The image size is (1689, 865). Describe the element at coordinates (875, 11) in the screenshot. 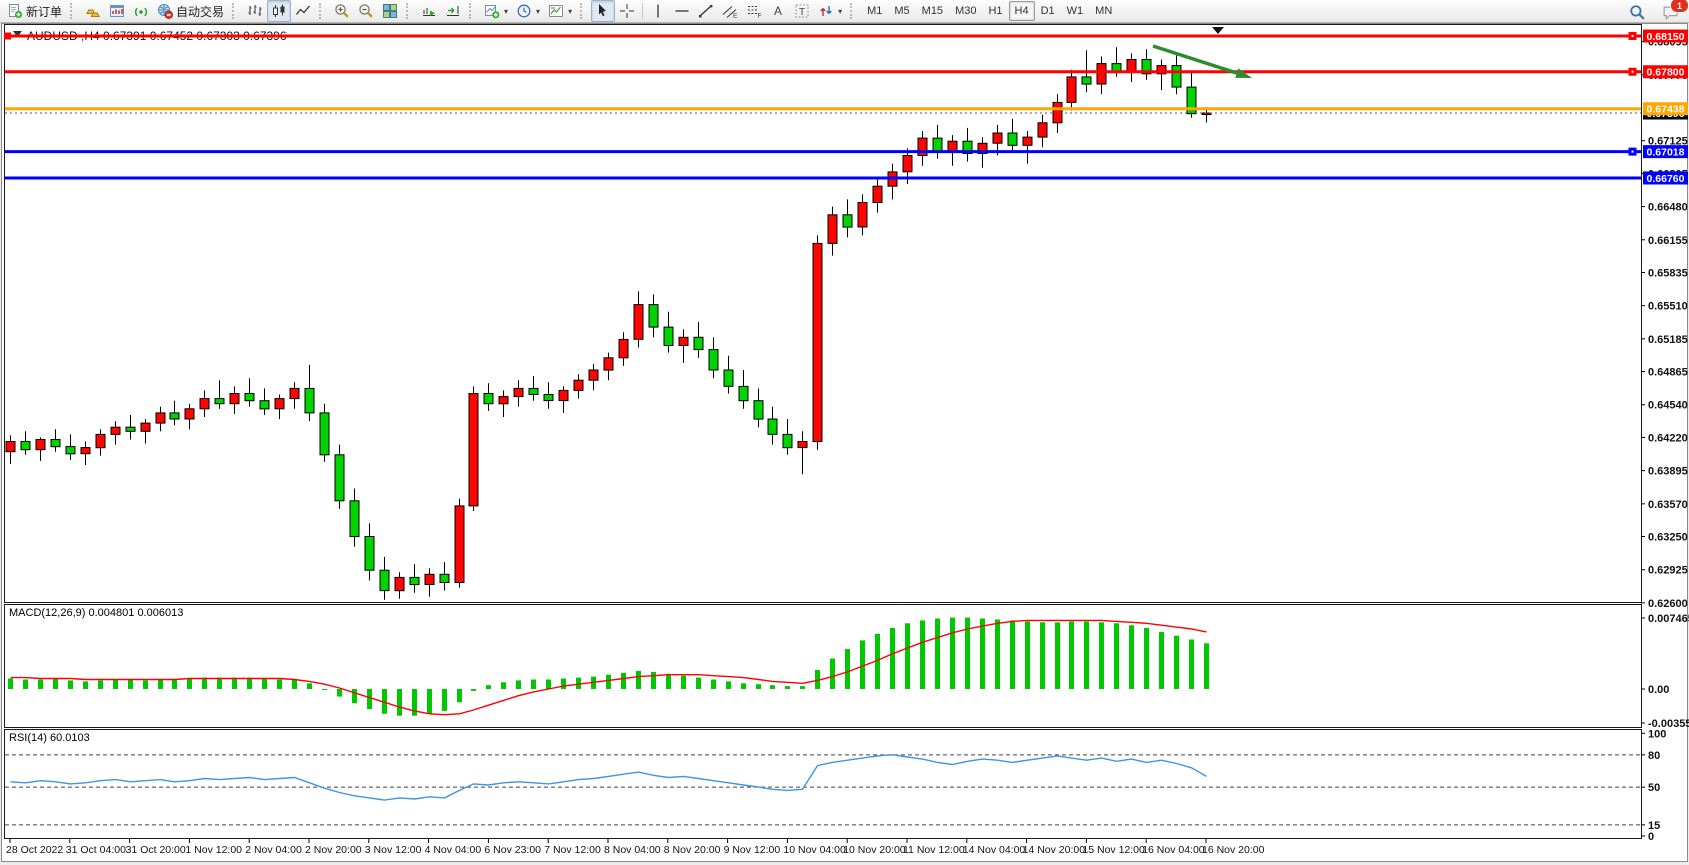

I see `timeframe-m1-button: M1` at that location.